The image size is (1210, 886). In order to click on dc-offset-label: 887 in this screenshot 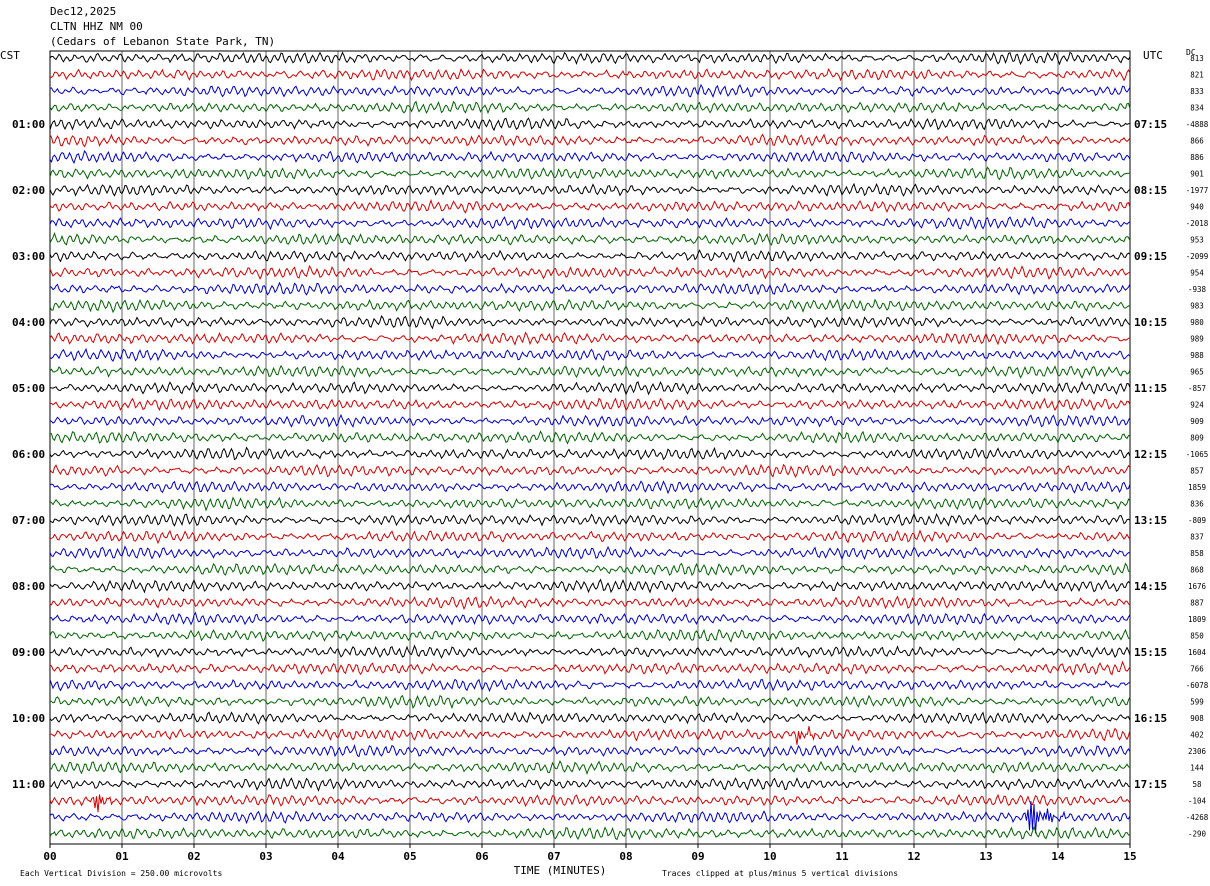, I will do `click(1197, 603)`.